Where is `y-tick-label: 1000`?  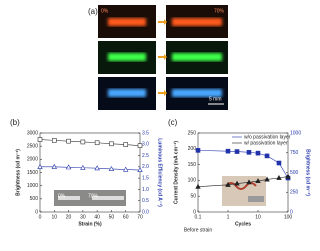 y-tick-label: 1000 is located at coordinates (32, 186).